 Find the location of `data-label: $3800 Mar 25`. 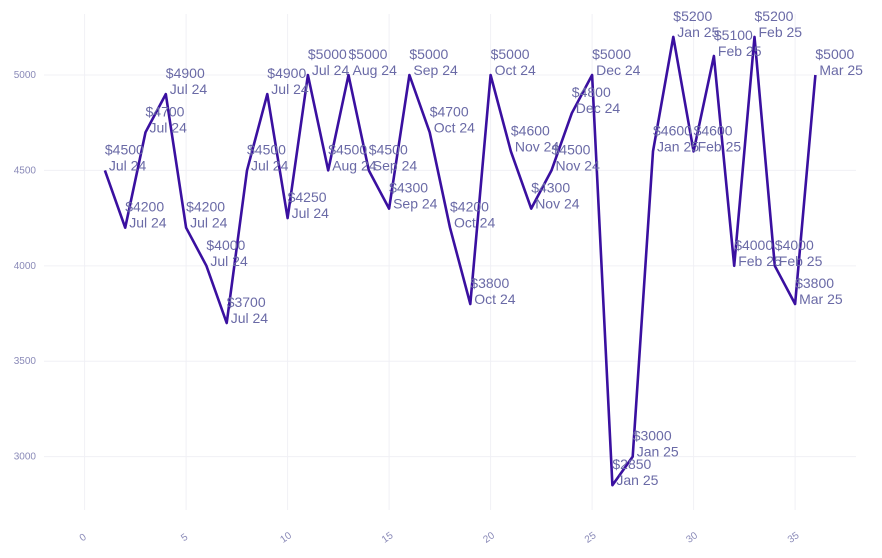

data-label: $3800 Mar 25 is located at coordinates (819, 291).